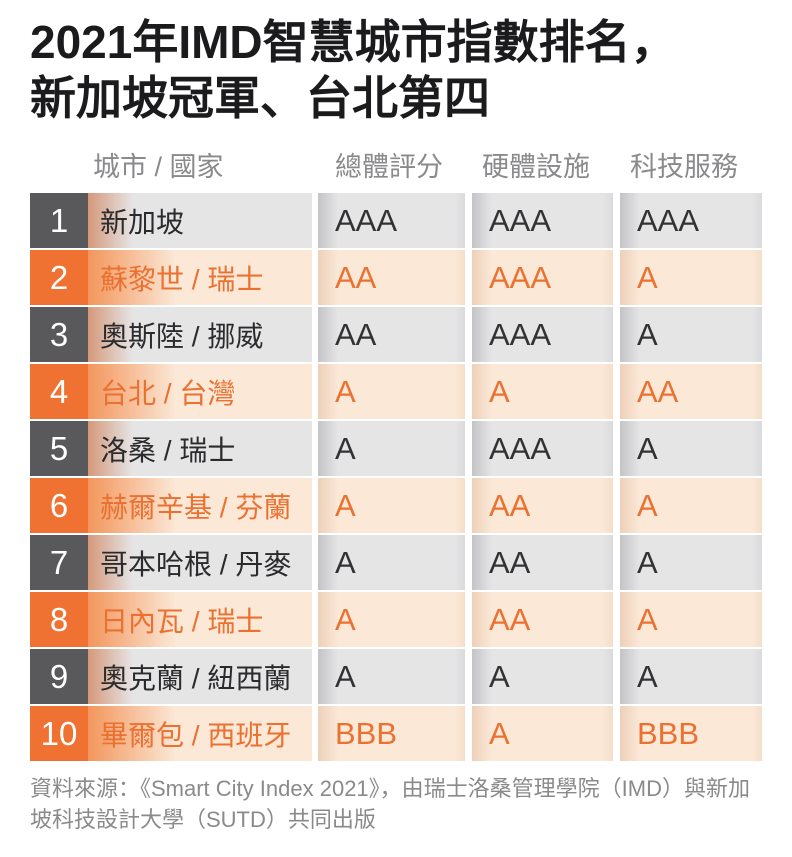  I want to click on city-name: 台北 / 台灣, so click(200, 391).